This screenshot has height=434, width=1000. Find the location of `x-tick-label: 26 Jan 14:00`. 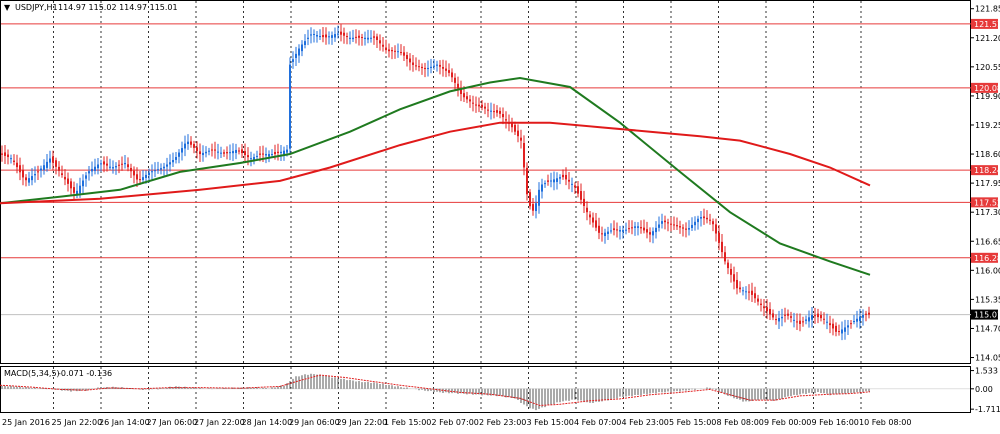

x-tick-label: 26 Jan 14:00 is located at coordinates (124, 422).